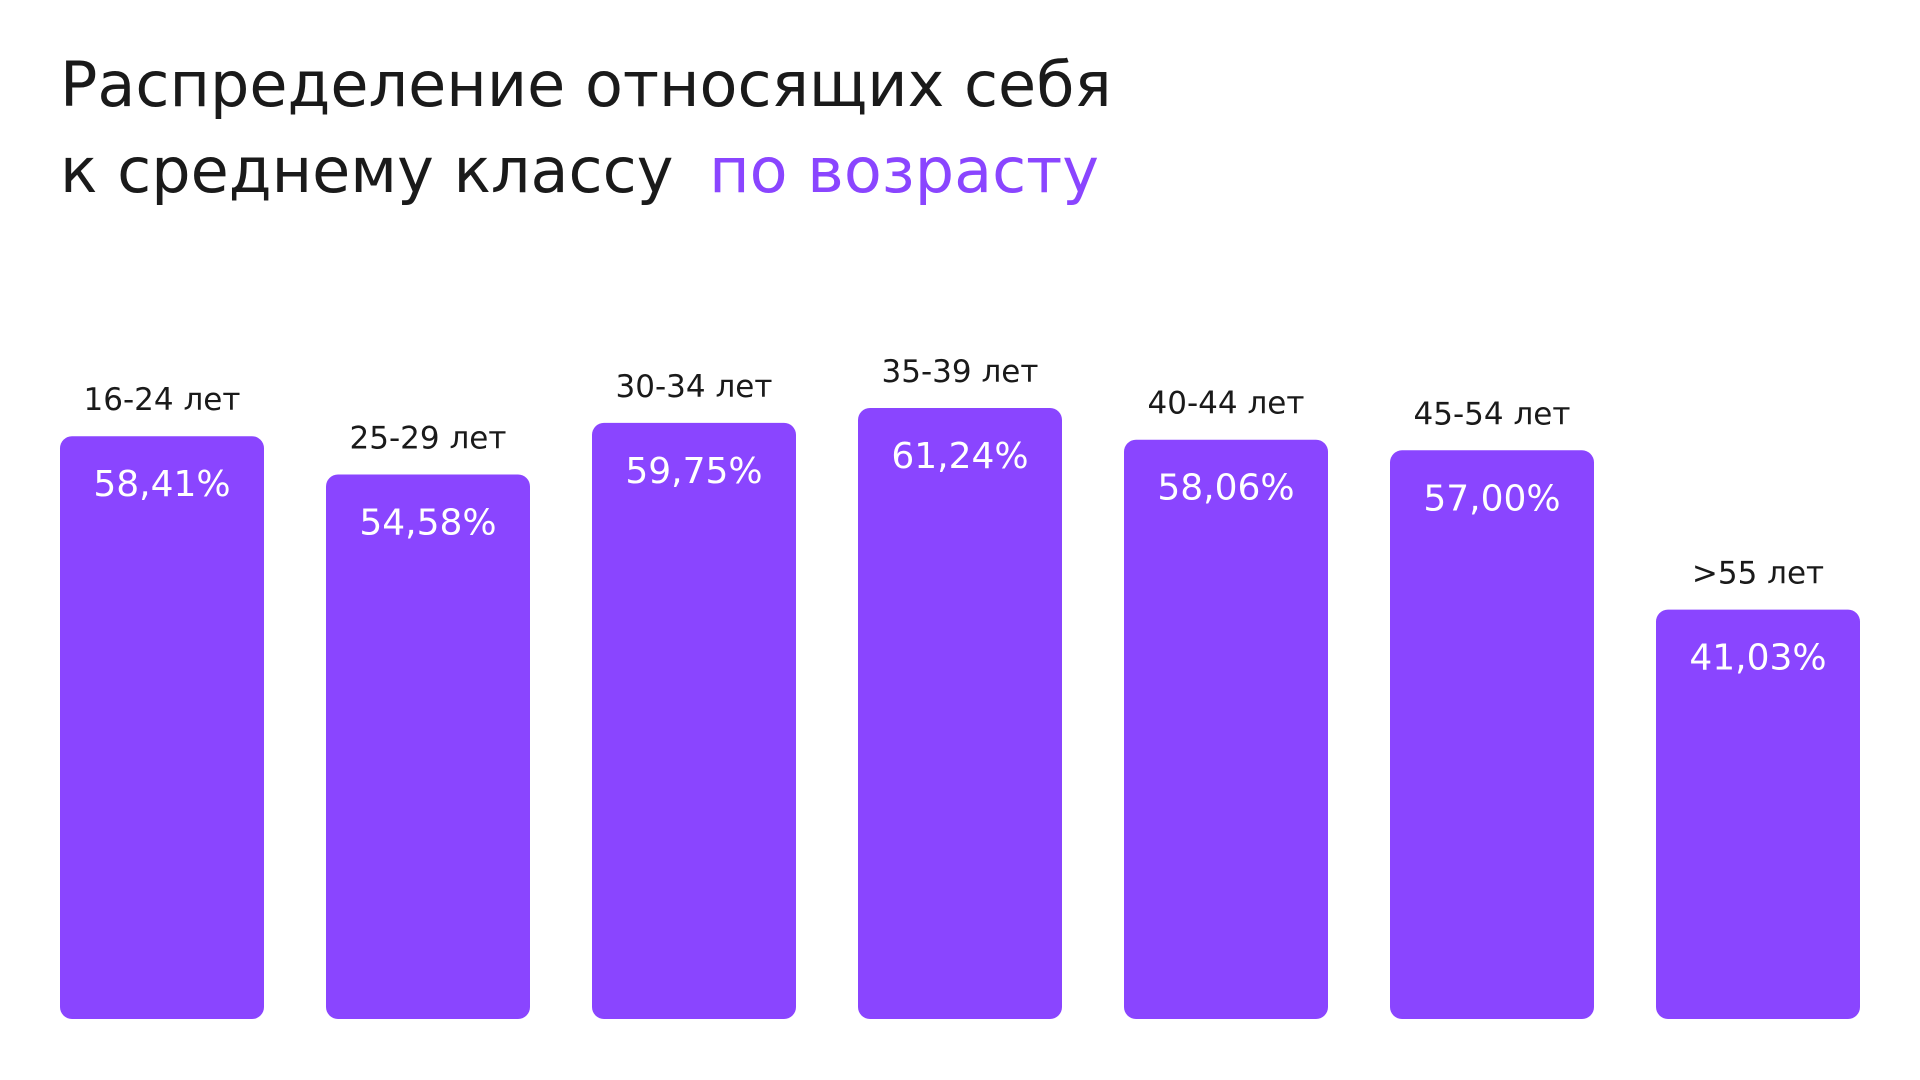  I want to click on value-label: 61,24%, so click(959, 456).